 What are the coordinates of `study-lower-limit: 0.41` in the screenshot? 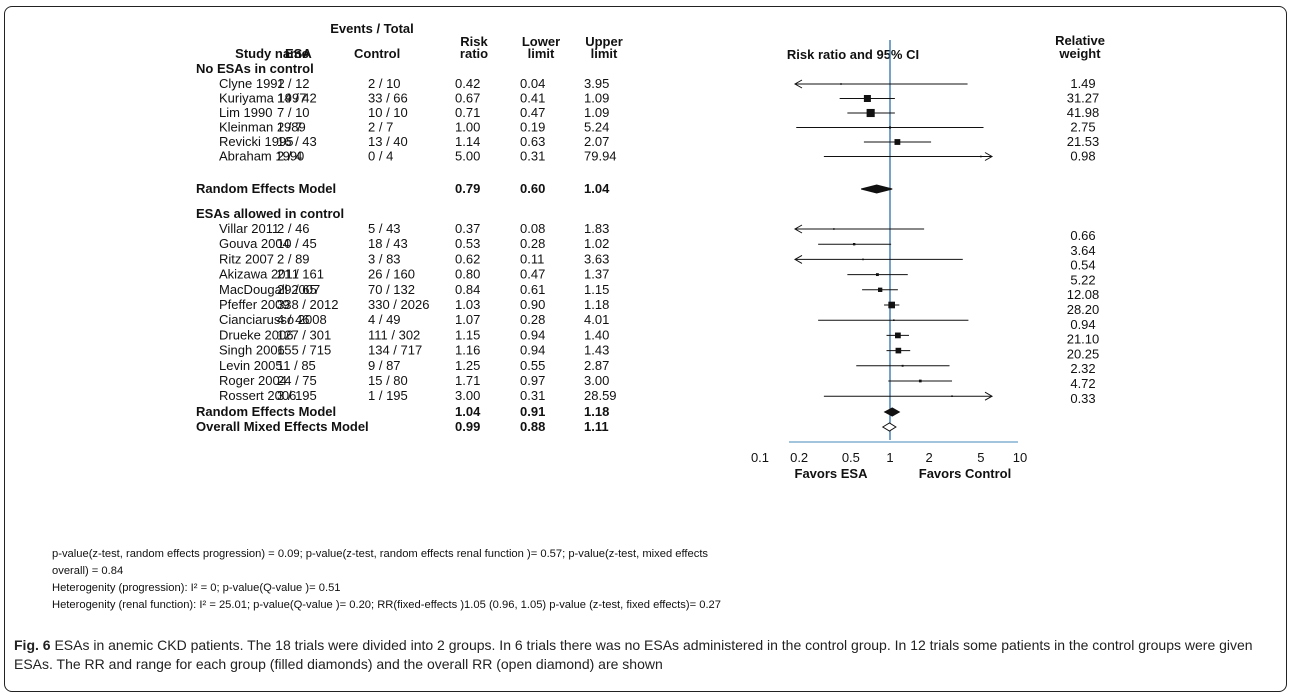 It's located at (532, 98).